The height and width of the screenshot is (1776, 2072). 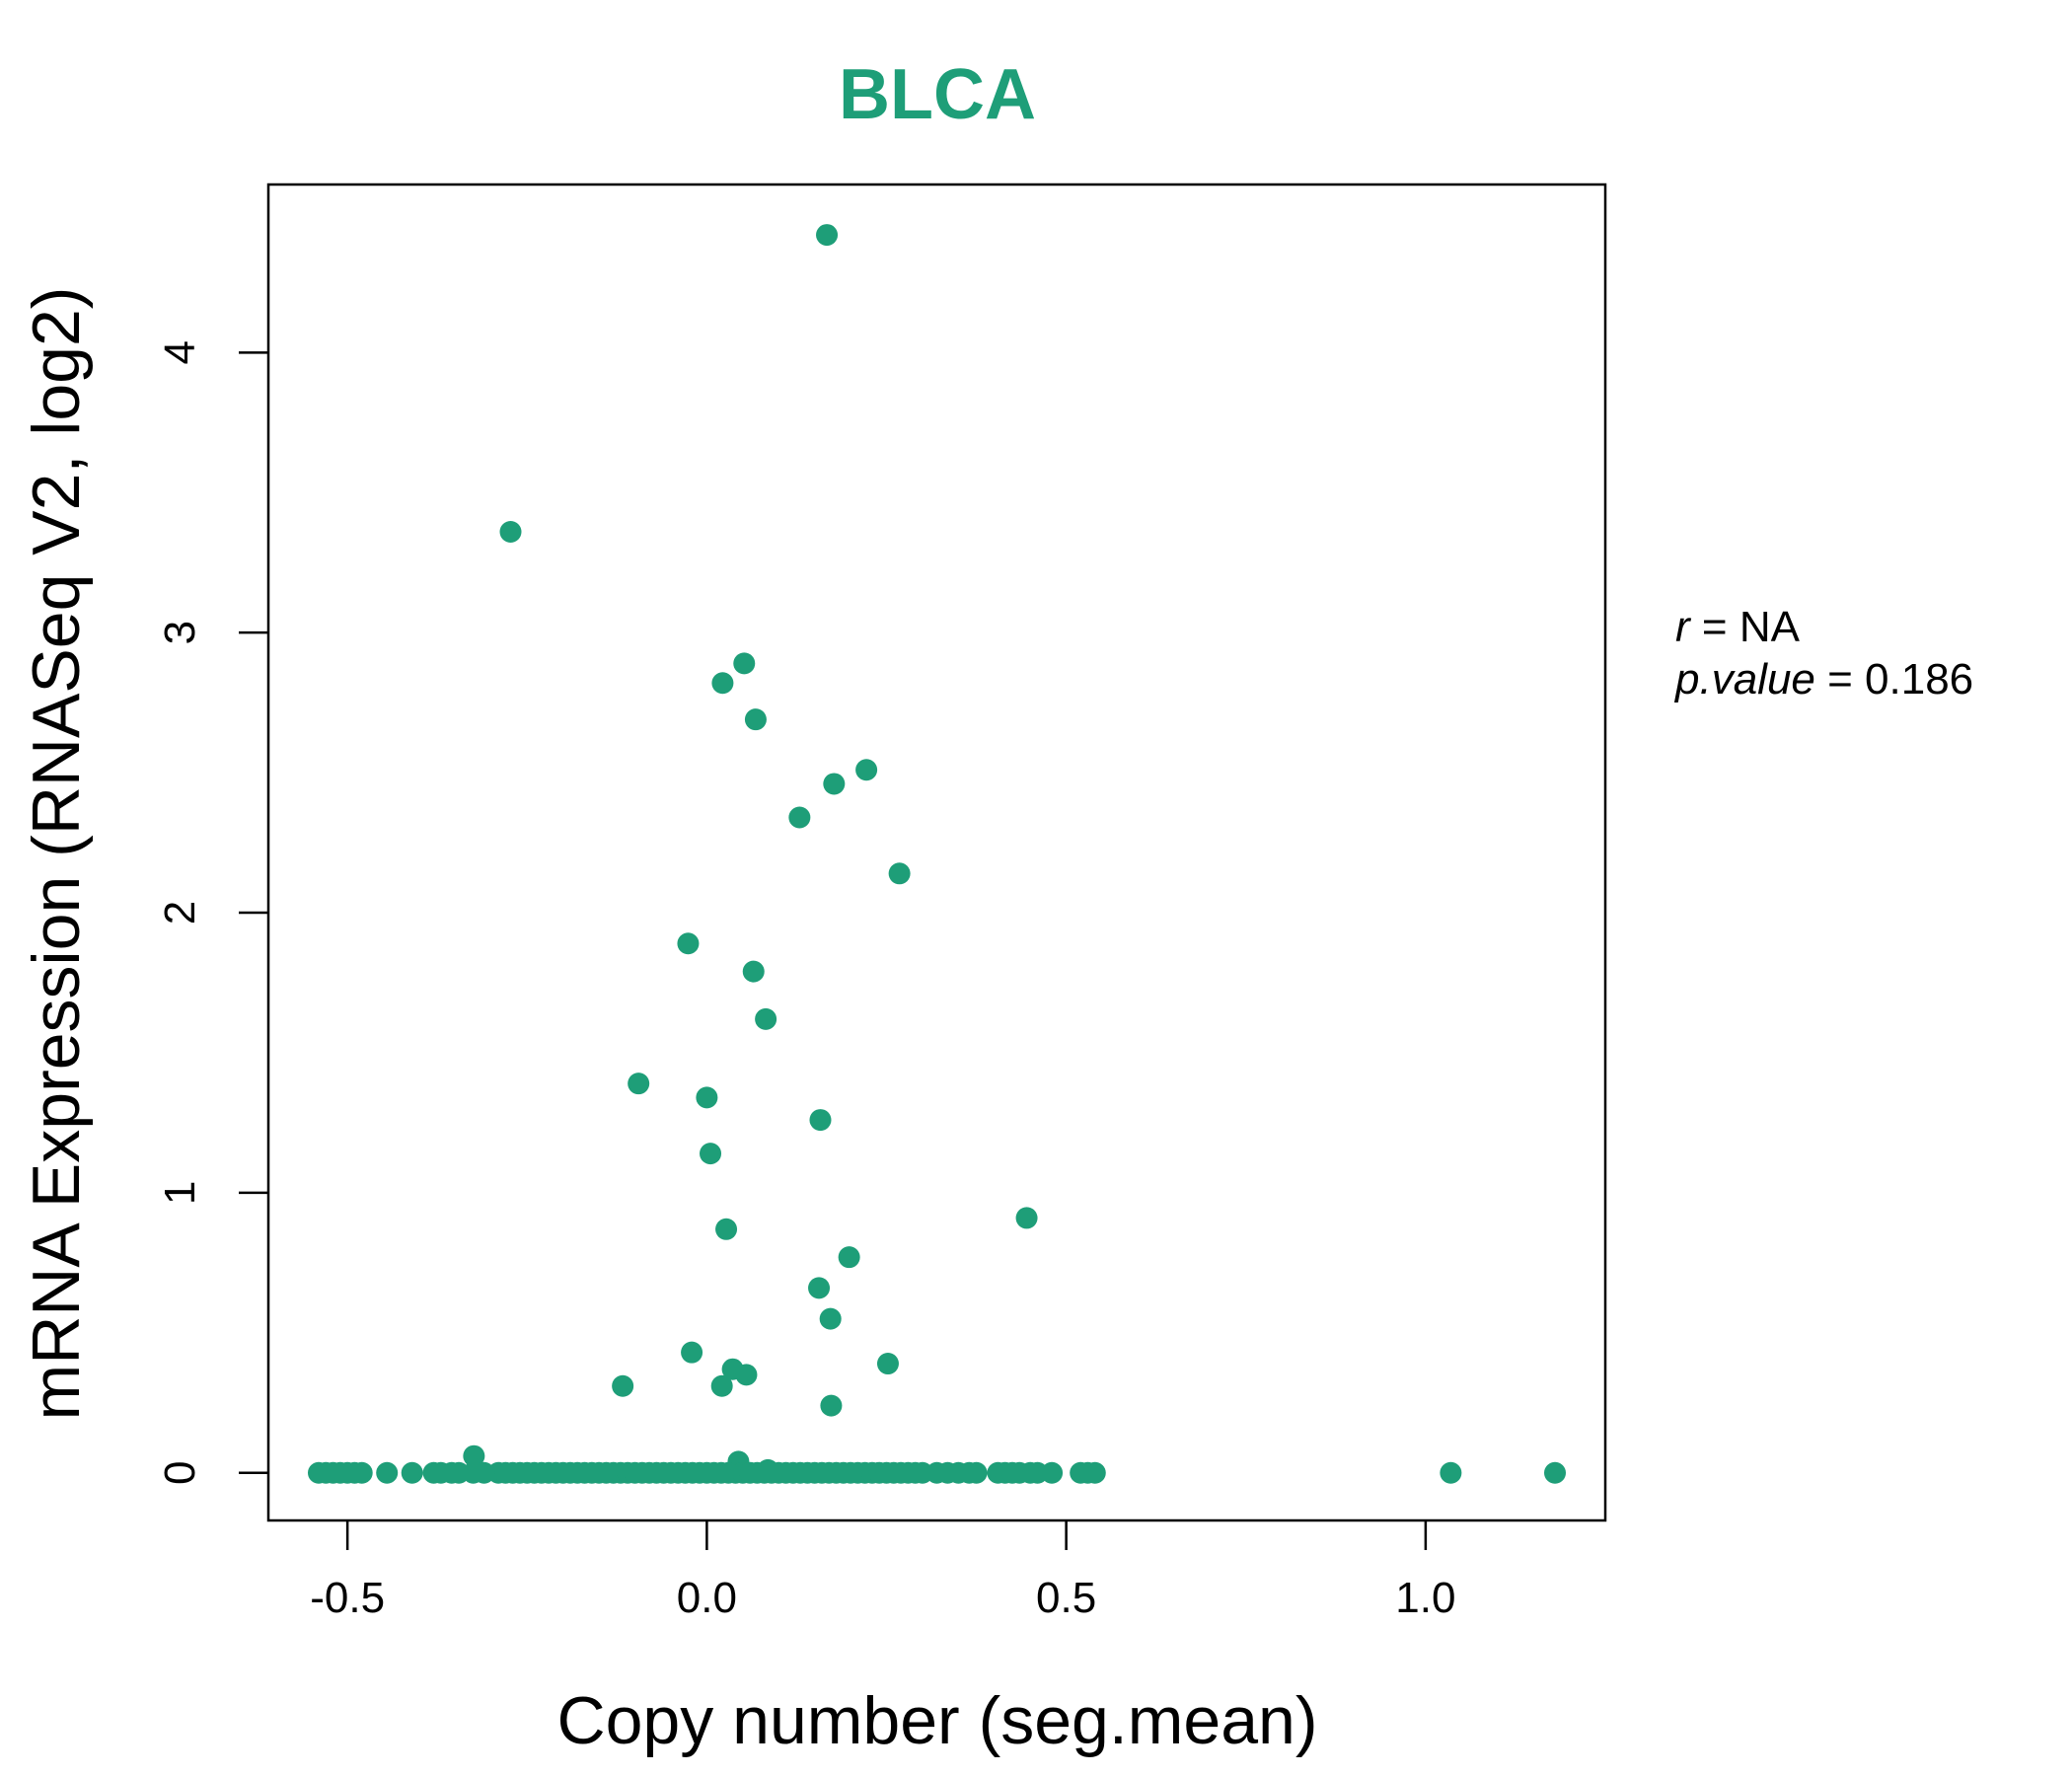 I want to click on correlation-stats: r = NA p.value = 0.186, so click(x=1823, y=653).